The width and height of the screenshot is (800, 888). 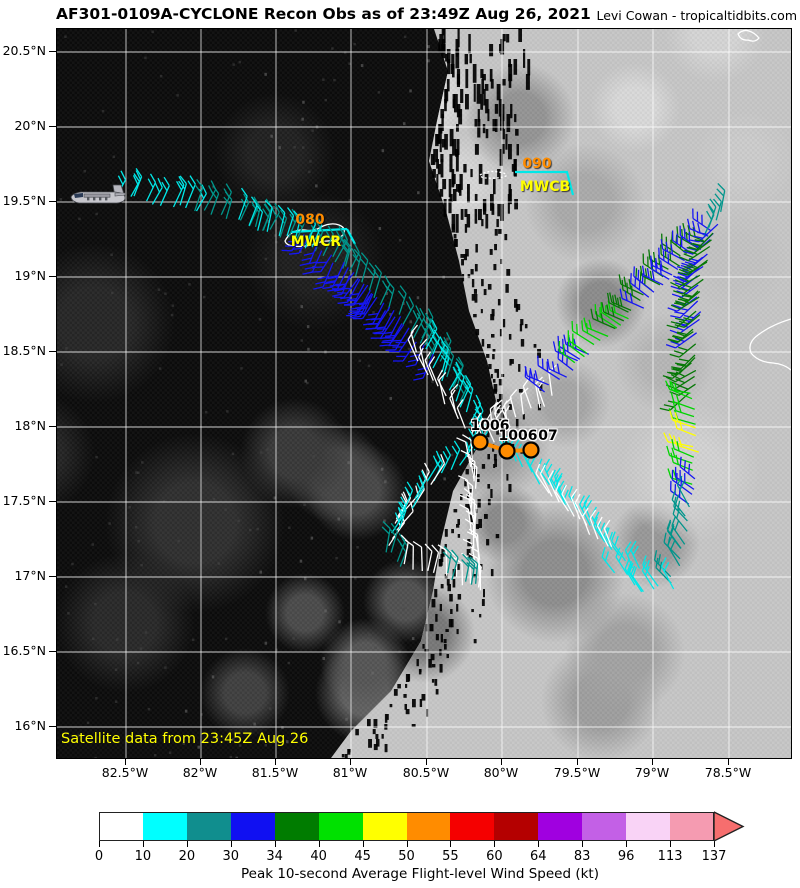 I want to click on lat-tick-label: 19°N, so click(x=30, y=275).